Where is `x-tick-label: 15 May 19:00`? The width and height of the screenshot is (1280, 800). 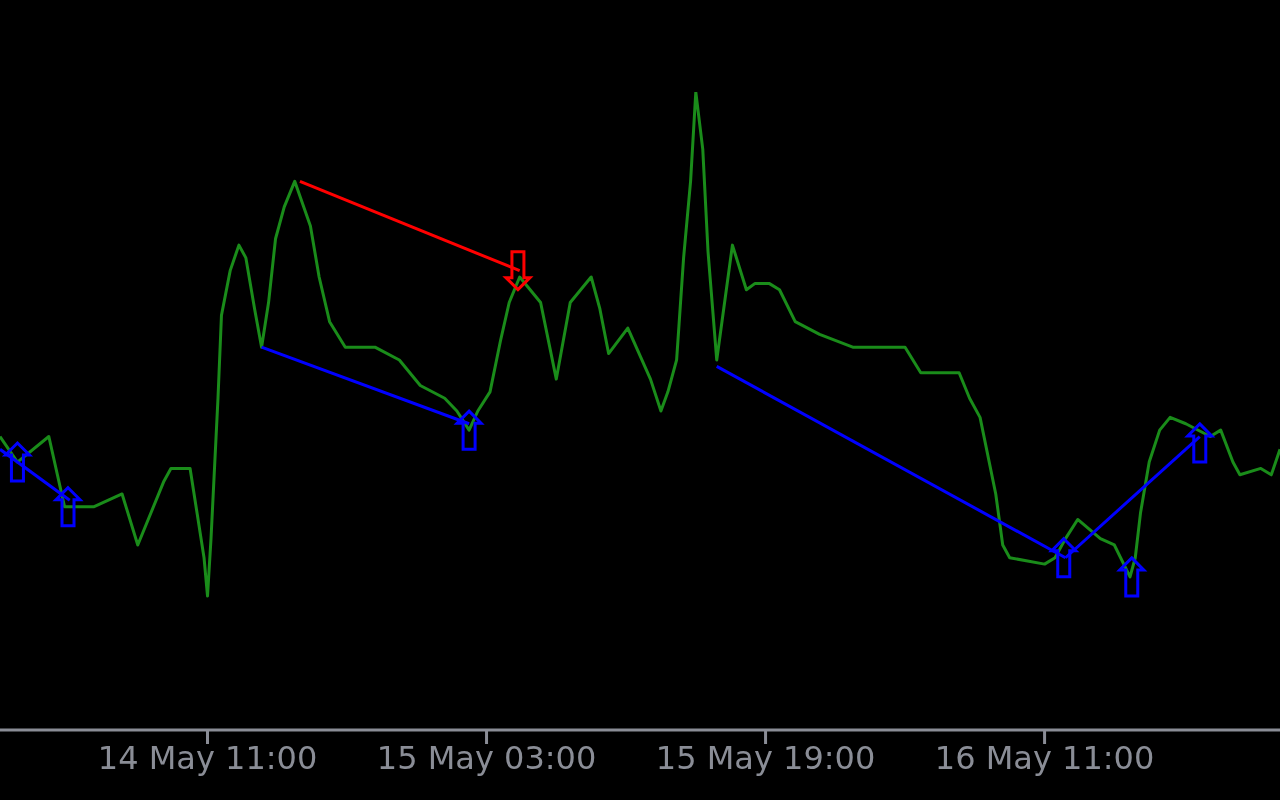
x-tick-label: 15 May 19:00 is located at coordinates (765, 757).